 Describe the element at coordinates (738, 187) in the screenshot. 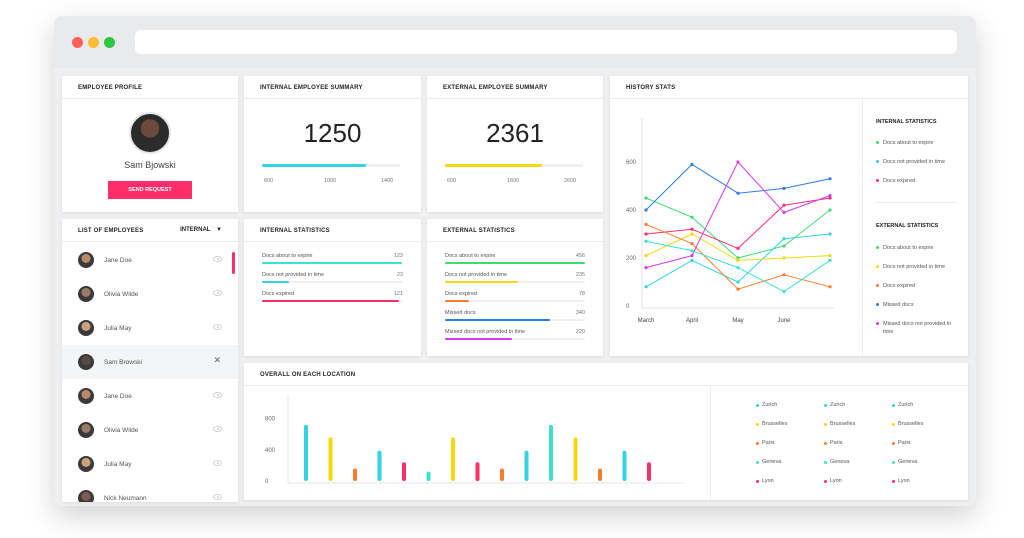

I see `series-line` at that location.